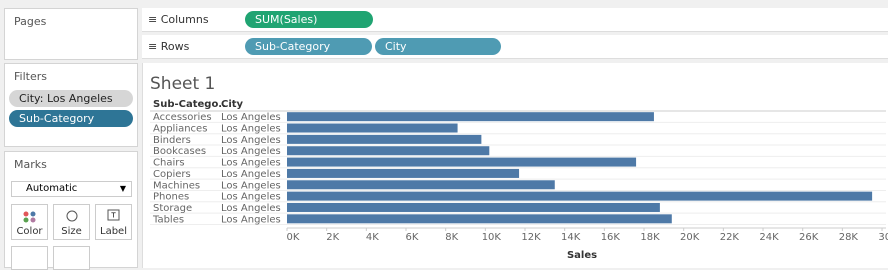 This screenshot has height=270, width=888. Describe the element at coordinates (29, 231) in the screenshot. I see `button-label: Color` at that location.